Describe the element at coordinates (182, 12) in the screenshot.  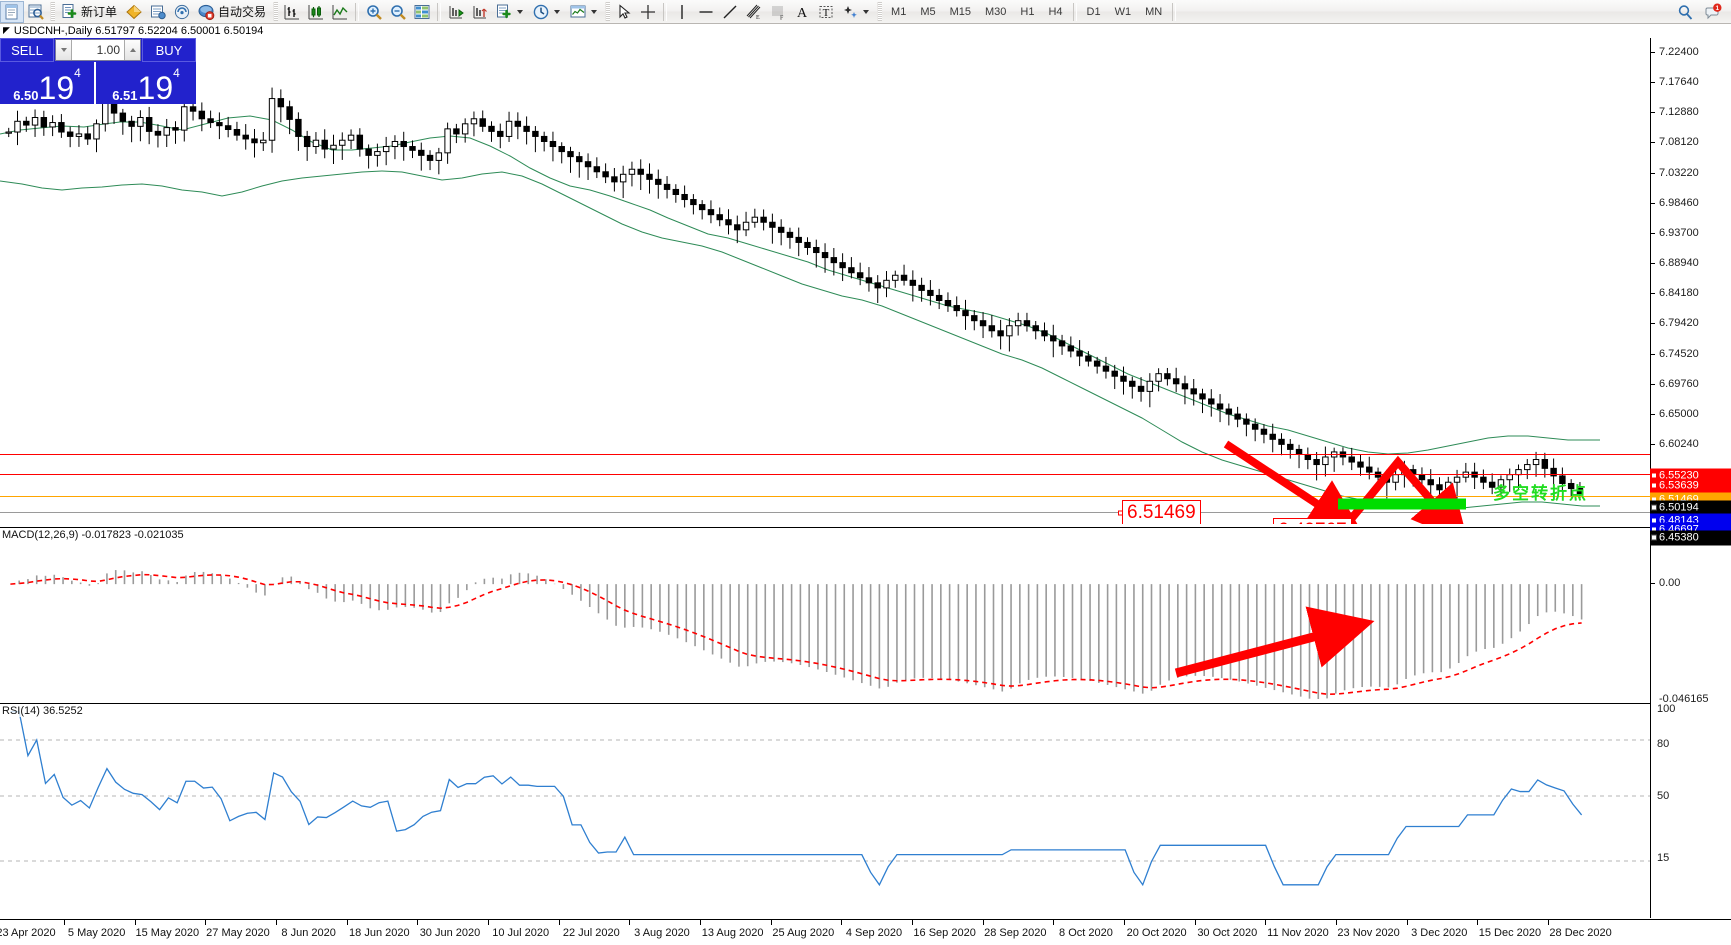
I see `vps-icon` at that location.